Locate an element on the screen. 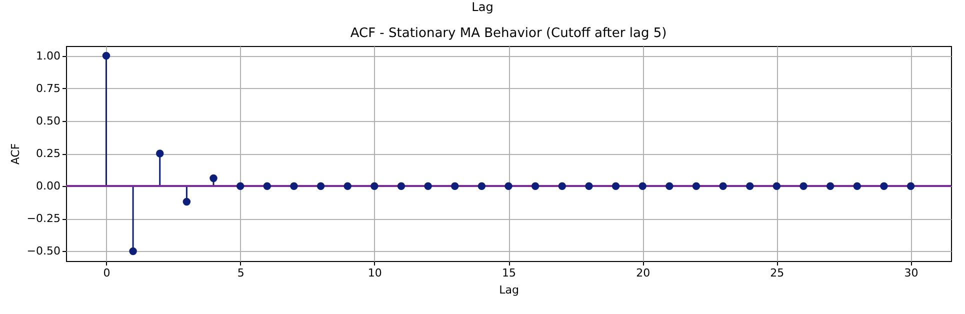  y-tick-label: 1.00 is located at coordinates (48, 55).